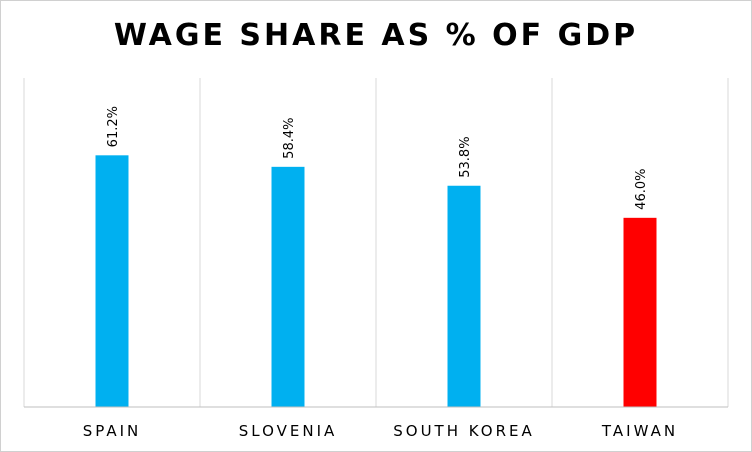  I want to click on chart-title: WAGE SHARE AS % OF GDP, so click(376, 35).